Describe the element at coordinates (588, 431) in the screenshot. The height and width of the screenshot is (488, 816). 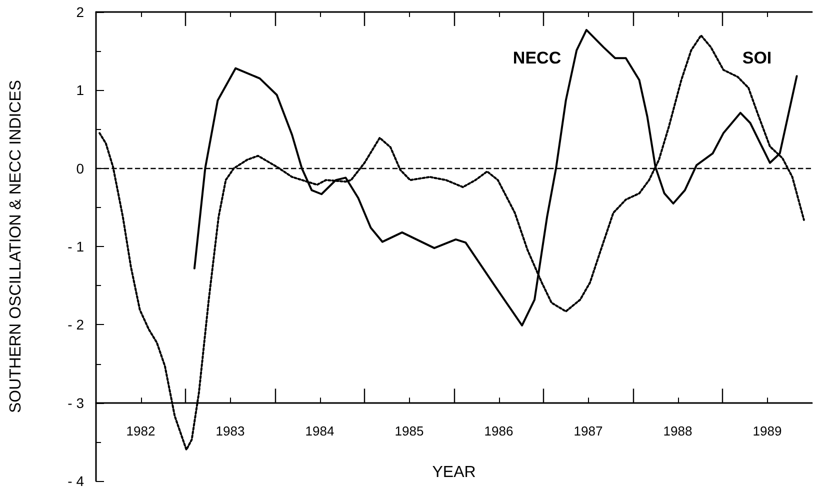
I see `x-tick-label: 1987` at that location.